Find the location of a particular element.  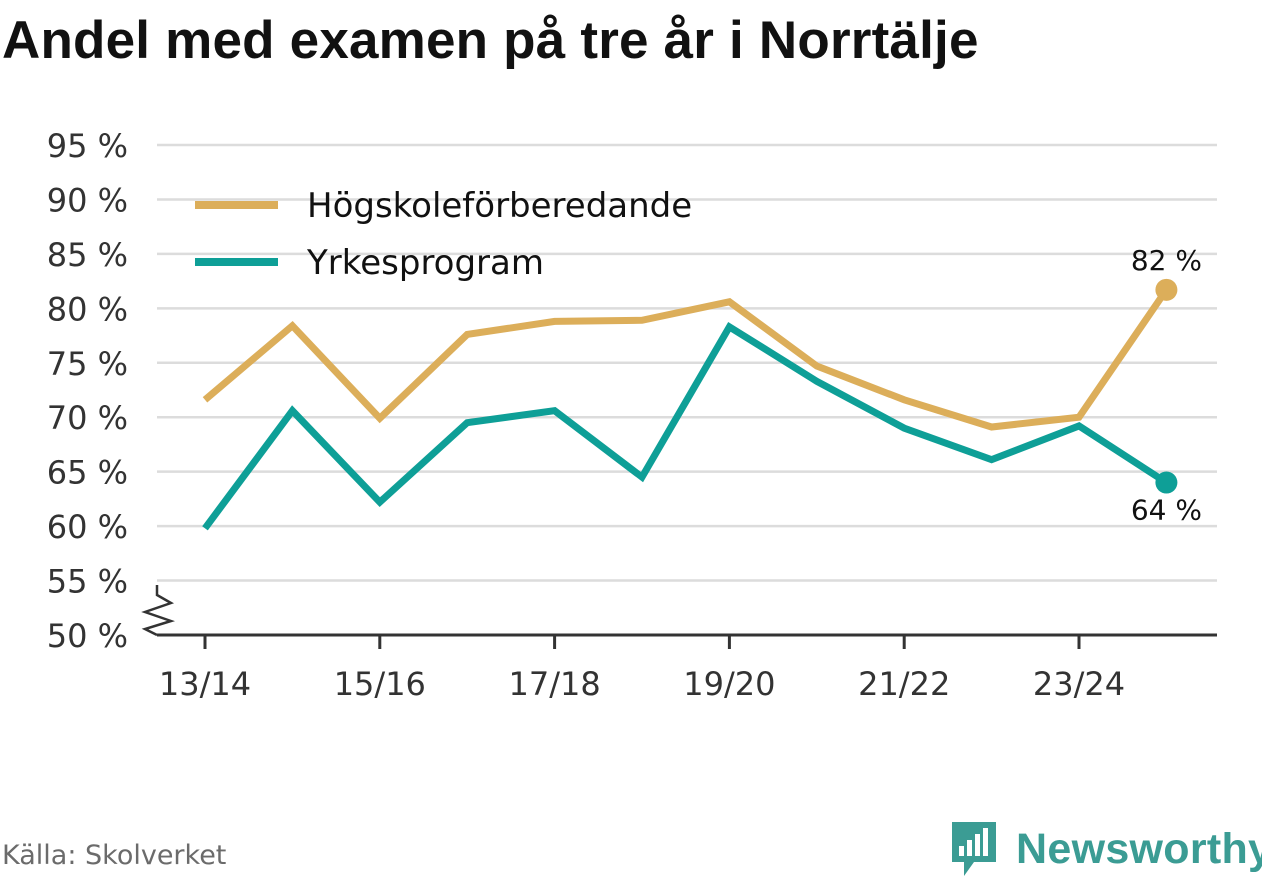

x-tick-label: 15/16 is located at coordinates (380, 684).